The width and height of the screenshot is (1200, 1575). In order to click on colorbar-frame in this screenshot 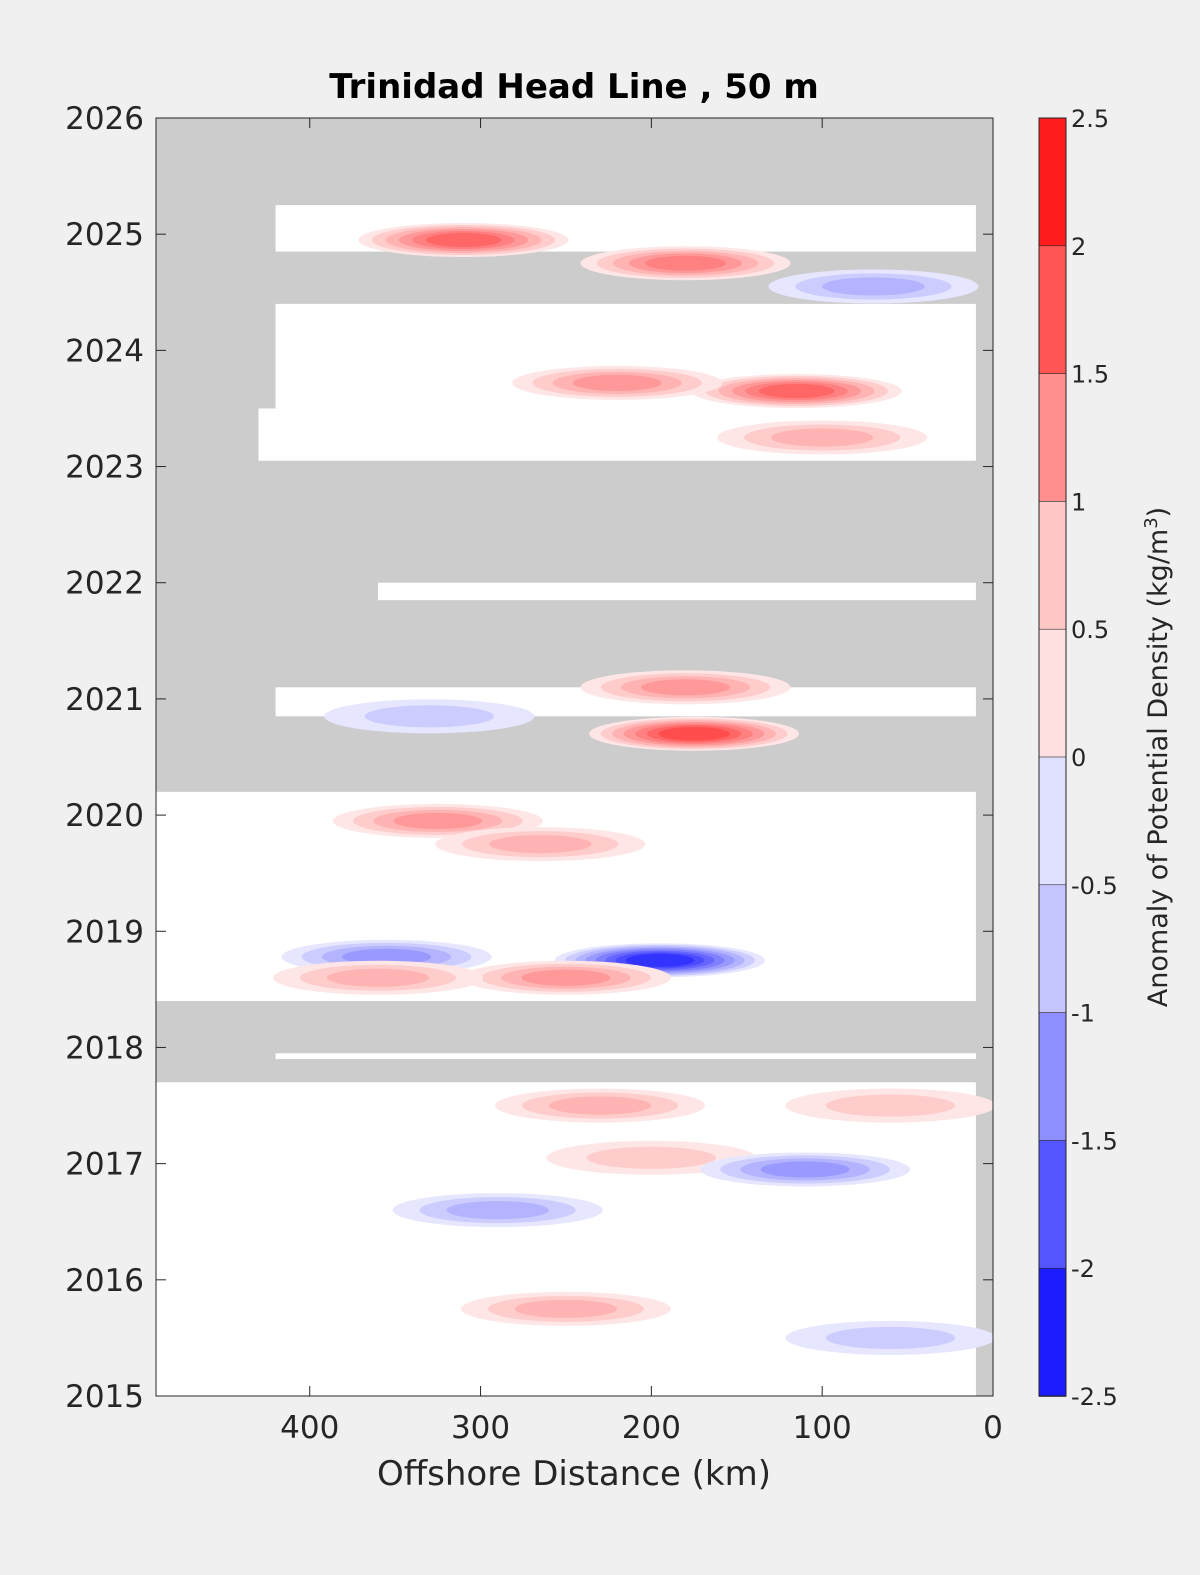, I will do `click(1052, 757)`.